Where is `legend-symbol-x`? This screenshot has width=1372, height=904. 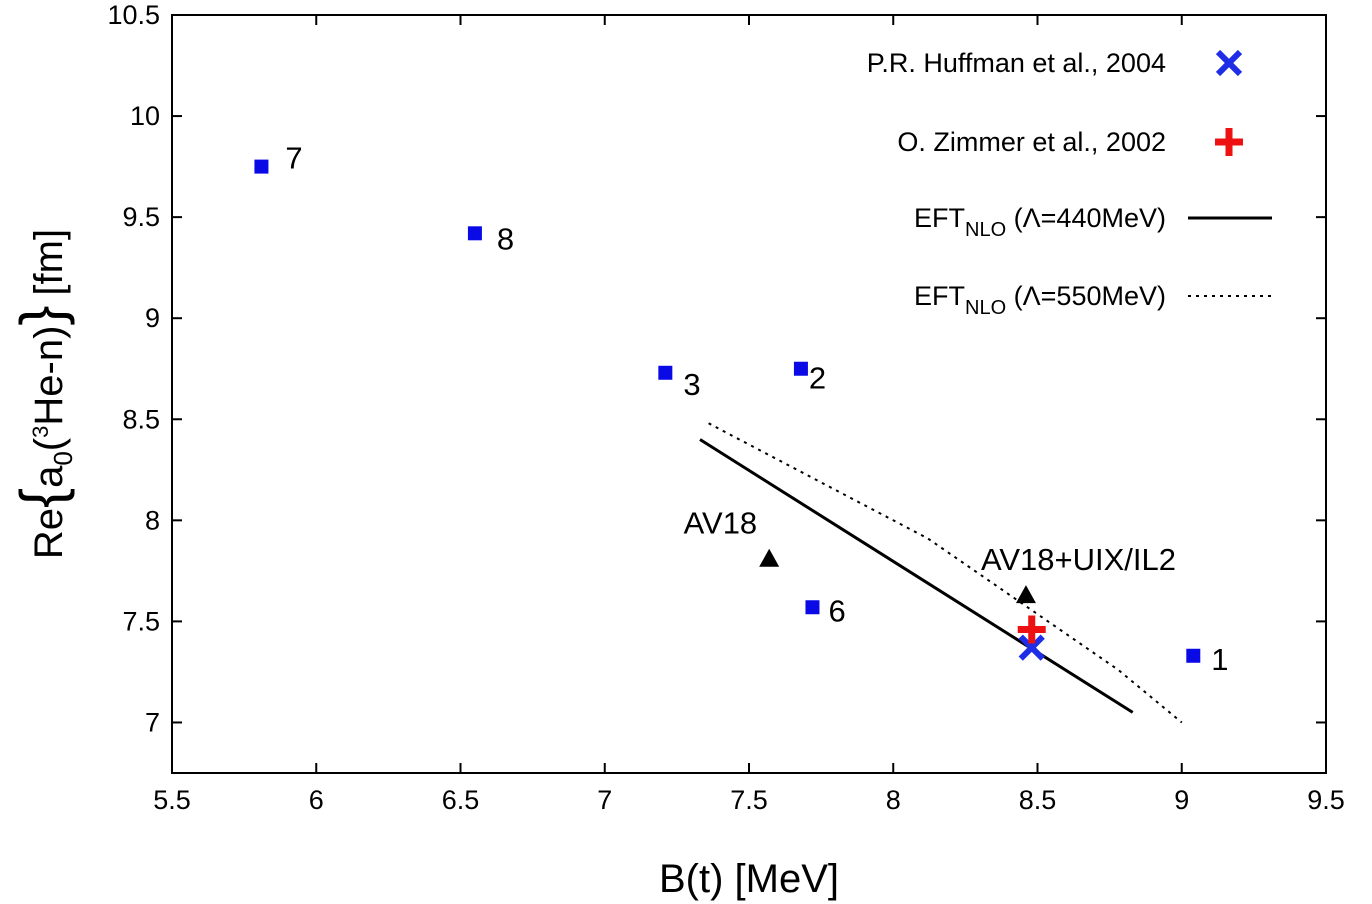
legend-symbol-x is located at coordinates (1229, 63).